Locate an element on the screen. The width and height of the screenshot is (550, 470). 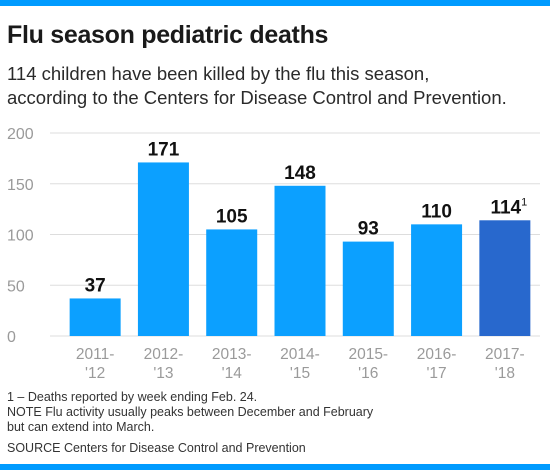
x-tick-label: 2013- is located at coordinates (232, 354).